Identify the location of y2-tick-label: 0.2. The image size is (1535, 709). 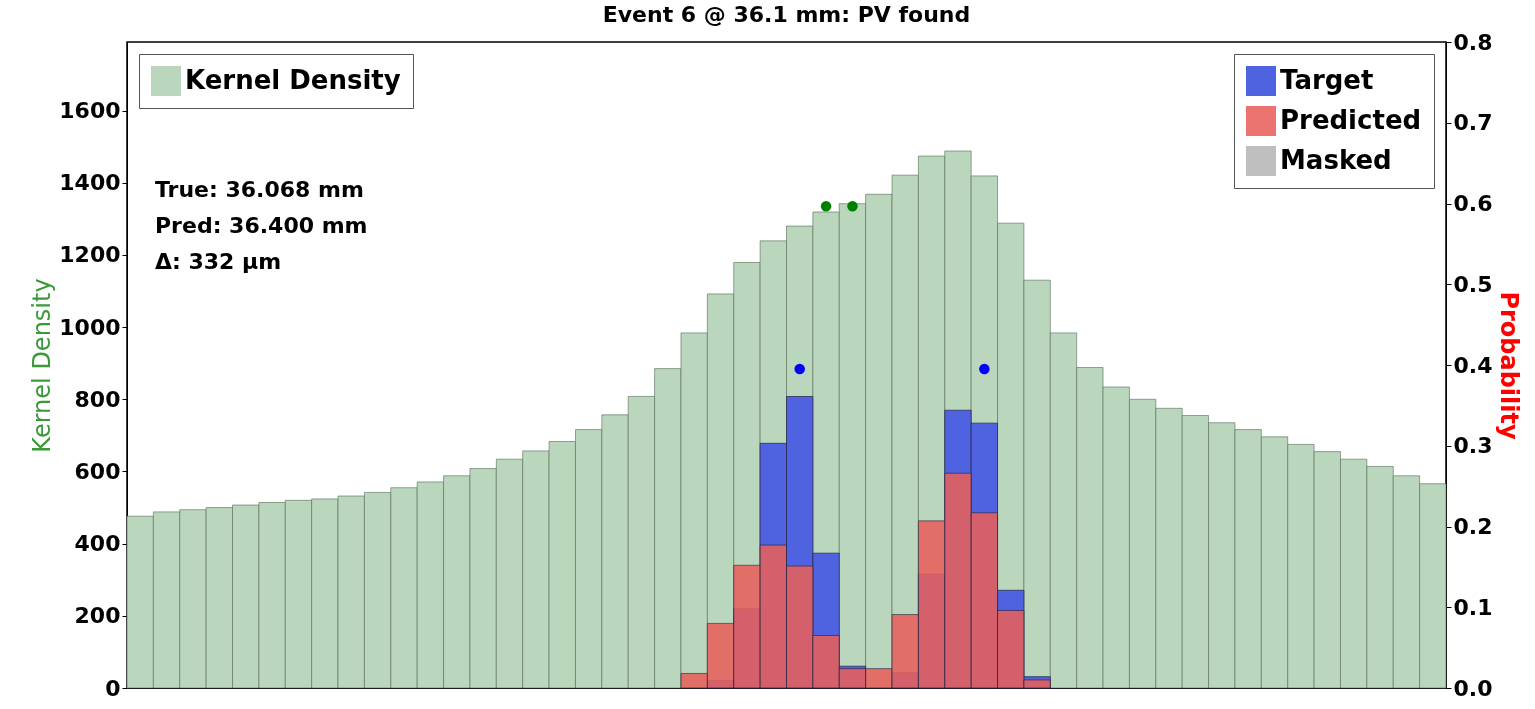
(1473, 526).